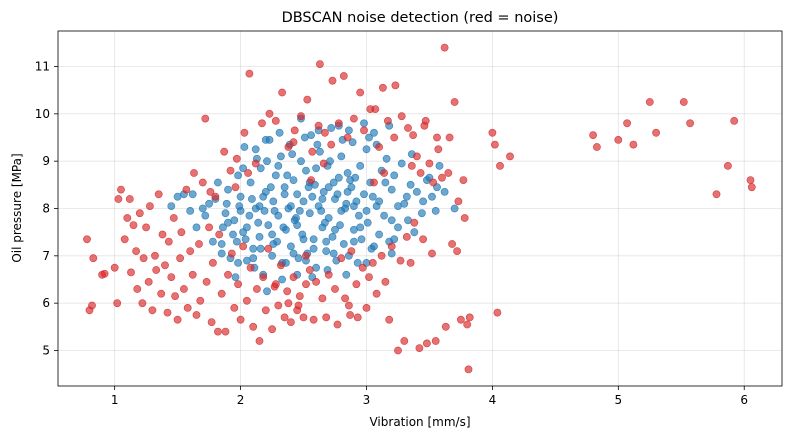 Image resolution: width=790 pixels, height=440 pixels. I want to click on x-tick-label-5: 6, so click(744, 400).